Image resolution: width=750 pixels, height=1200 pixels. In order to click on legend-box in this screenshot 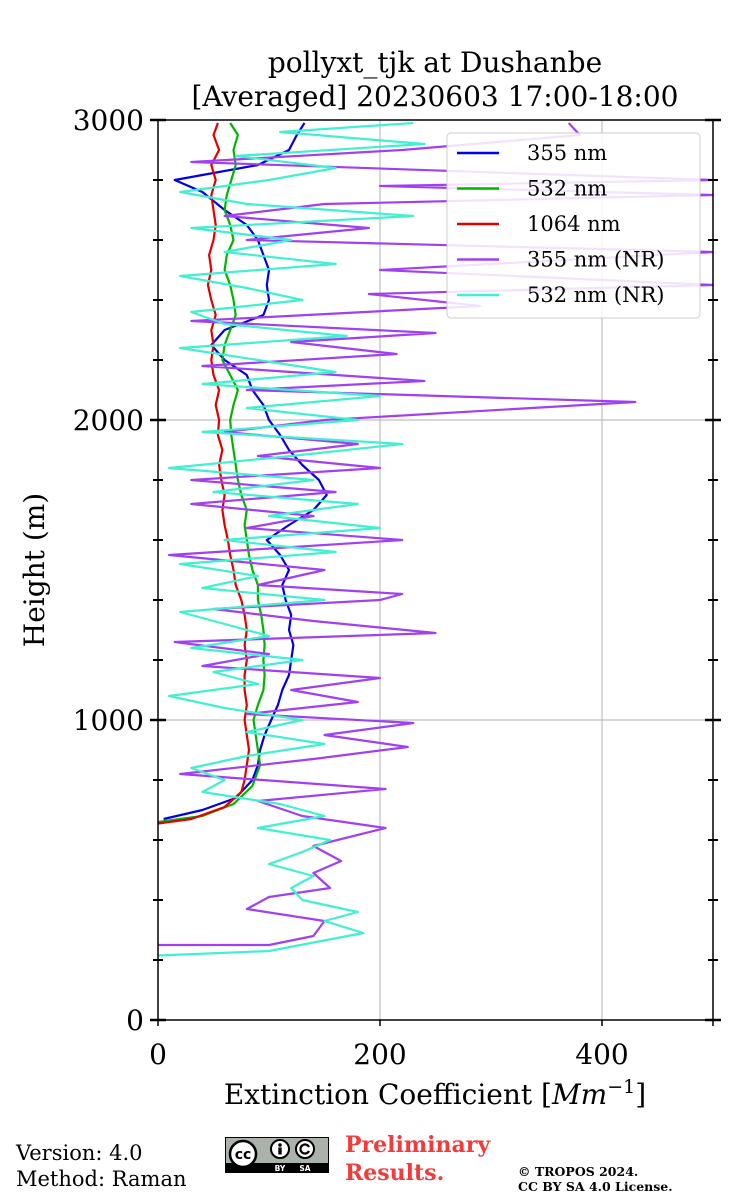, I will do `click(573, 225)`.